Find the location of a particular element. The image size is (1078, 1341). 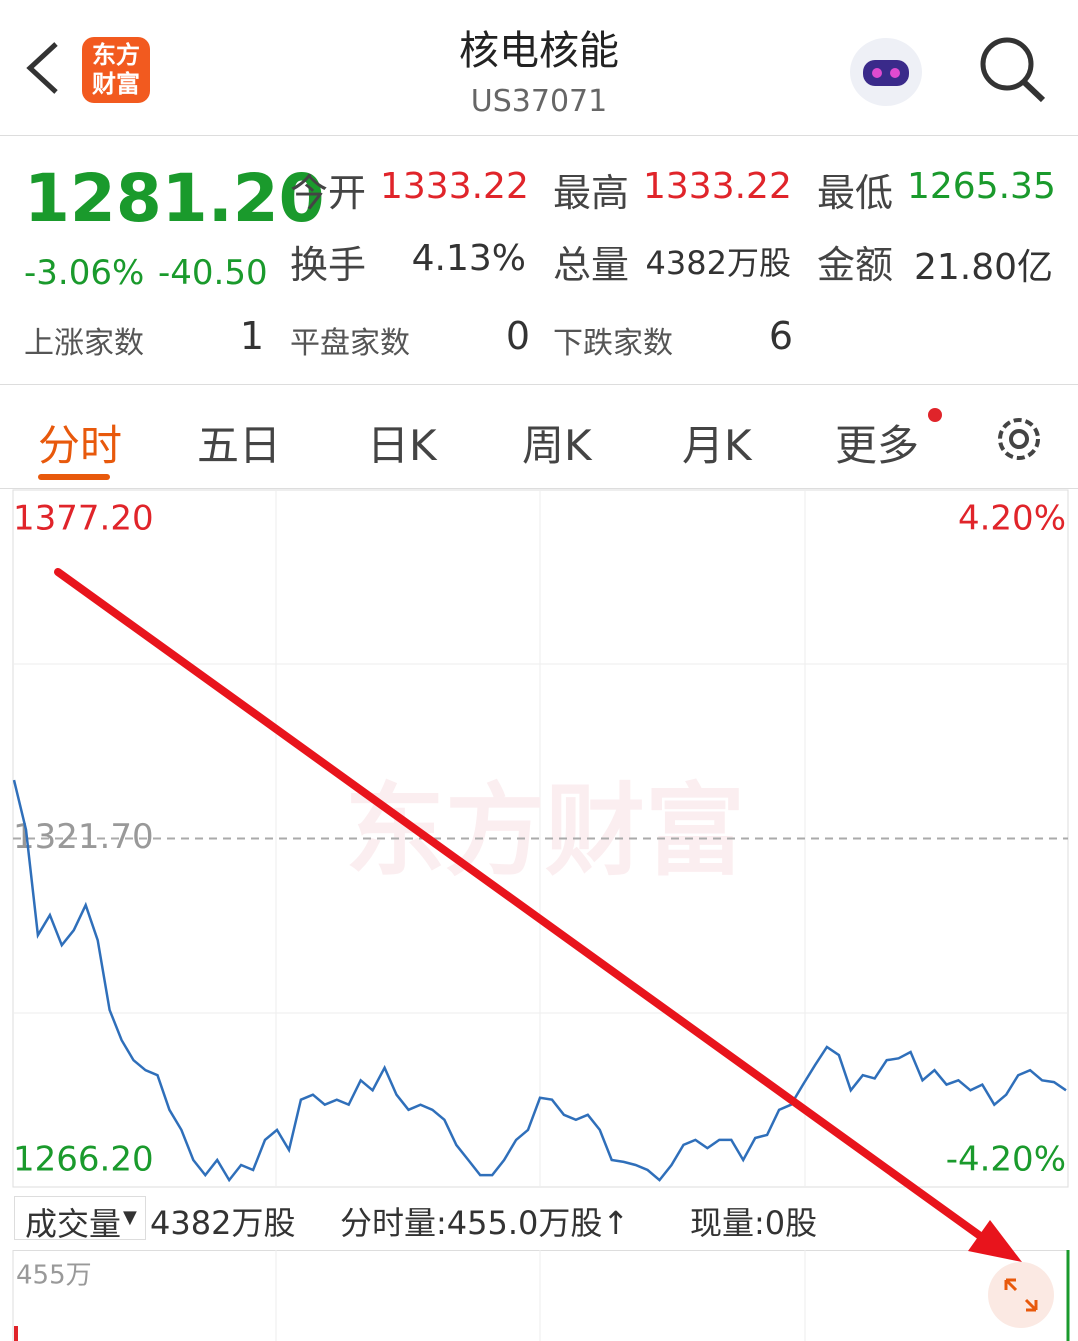

field-value: 1265.35 is located at coordinates (981, 186).